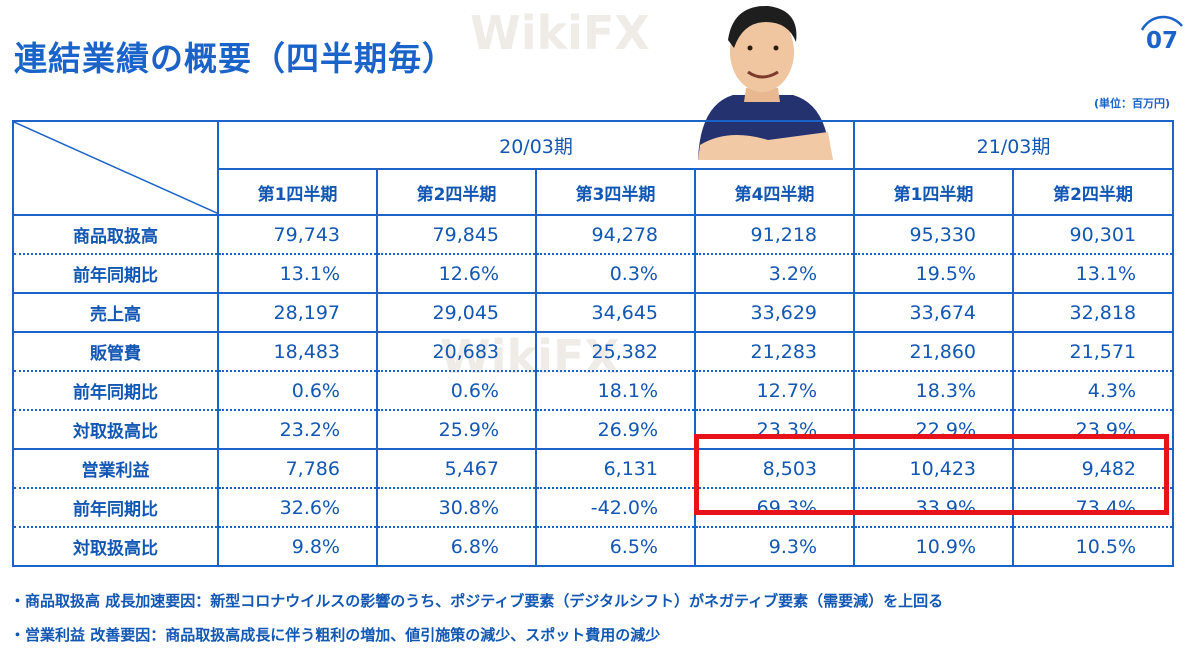  Describe the element at coordinates (456, 430) in the screenshot. I see `cell-value: 25.9%` at that location.